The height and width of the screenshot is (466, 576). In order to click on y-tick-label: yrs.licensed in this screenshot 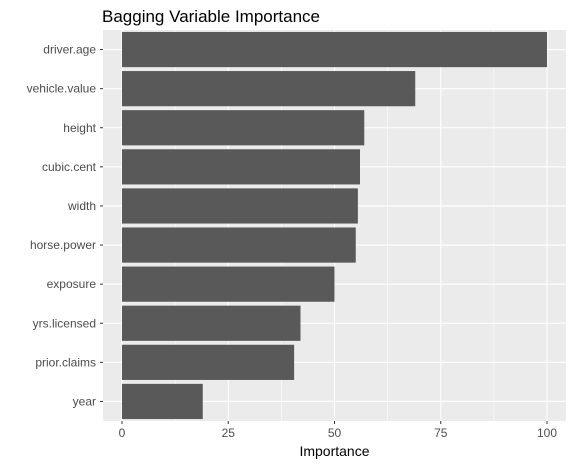, I will do `click(64, 323)`.